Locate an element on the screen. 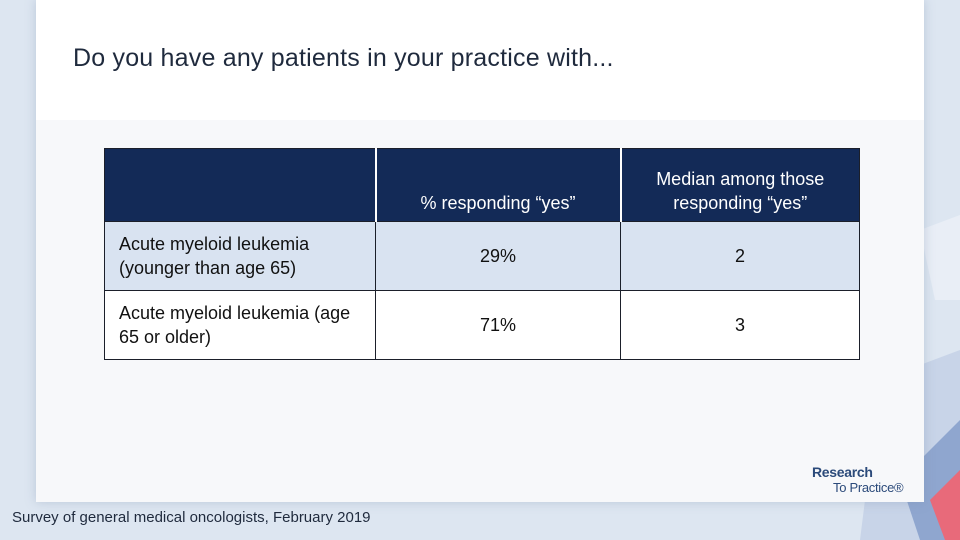 The image size is (960, 540). logo-line-1: Research is located at coordinates (842, 472).